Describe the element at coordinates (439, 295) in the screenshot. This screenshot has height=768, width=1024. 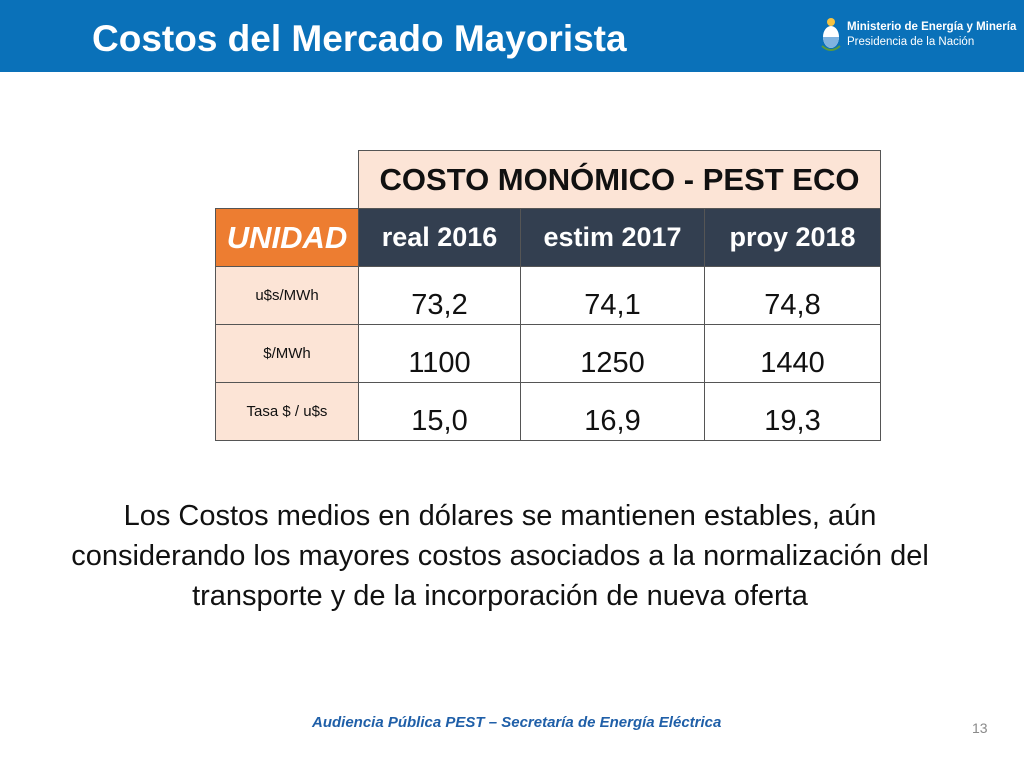
I see `table-cell: 73,2` at that location.